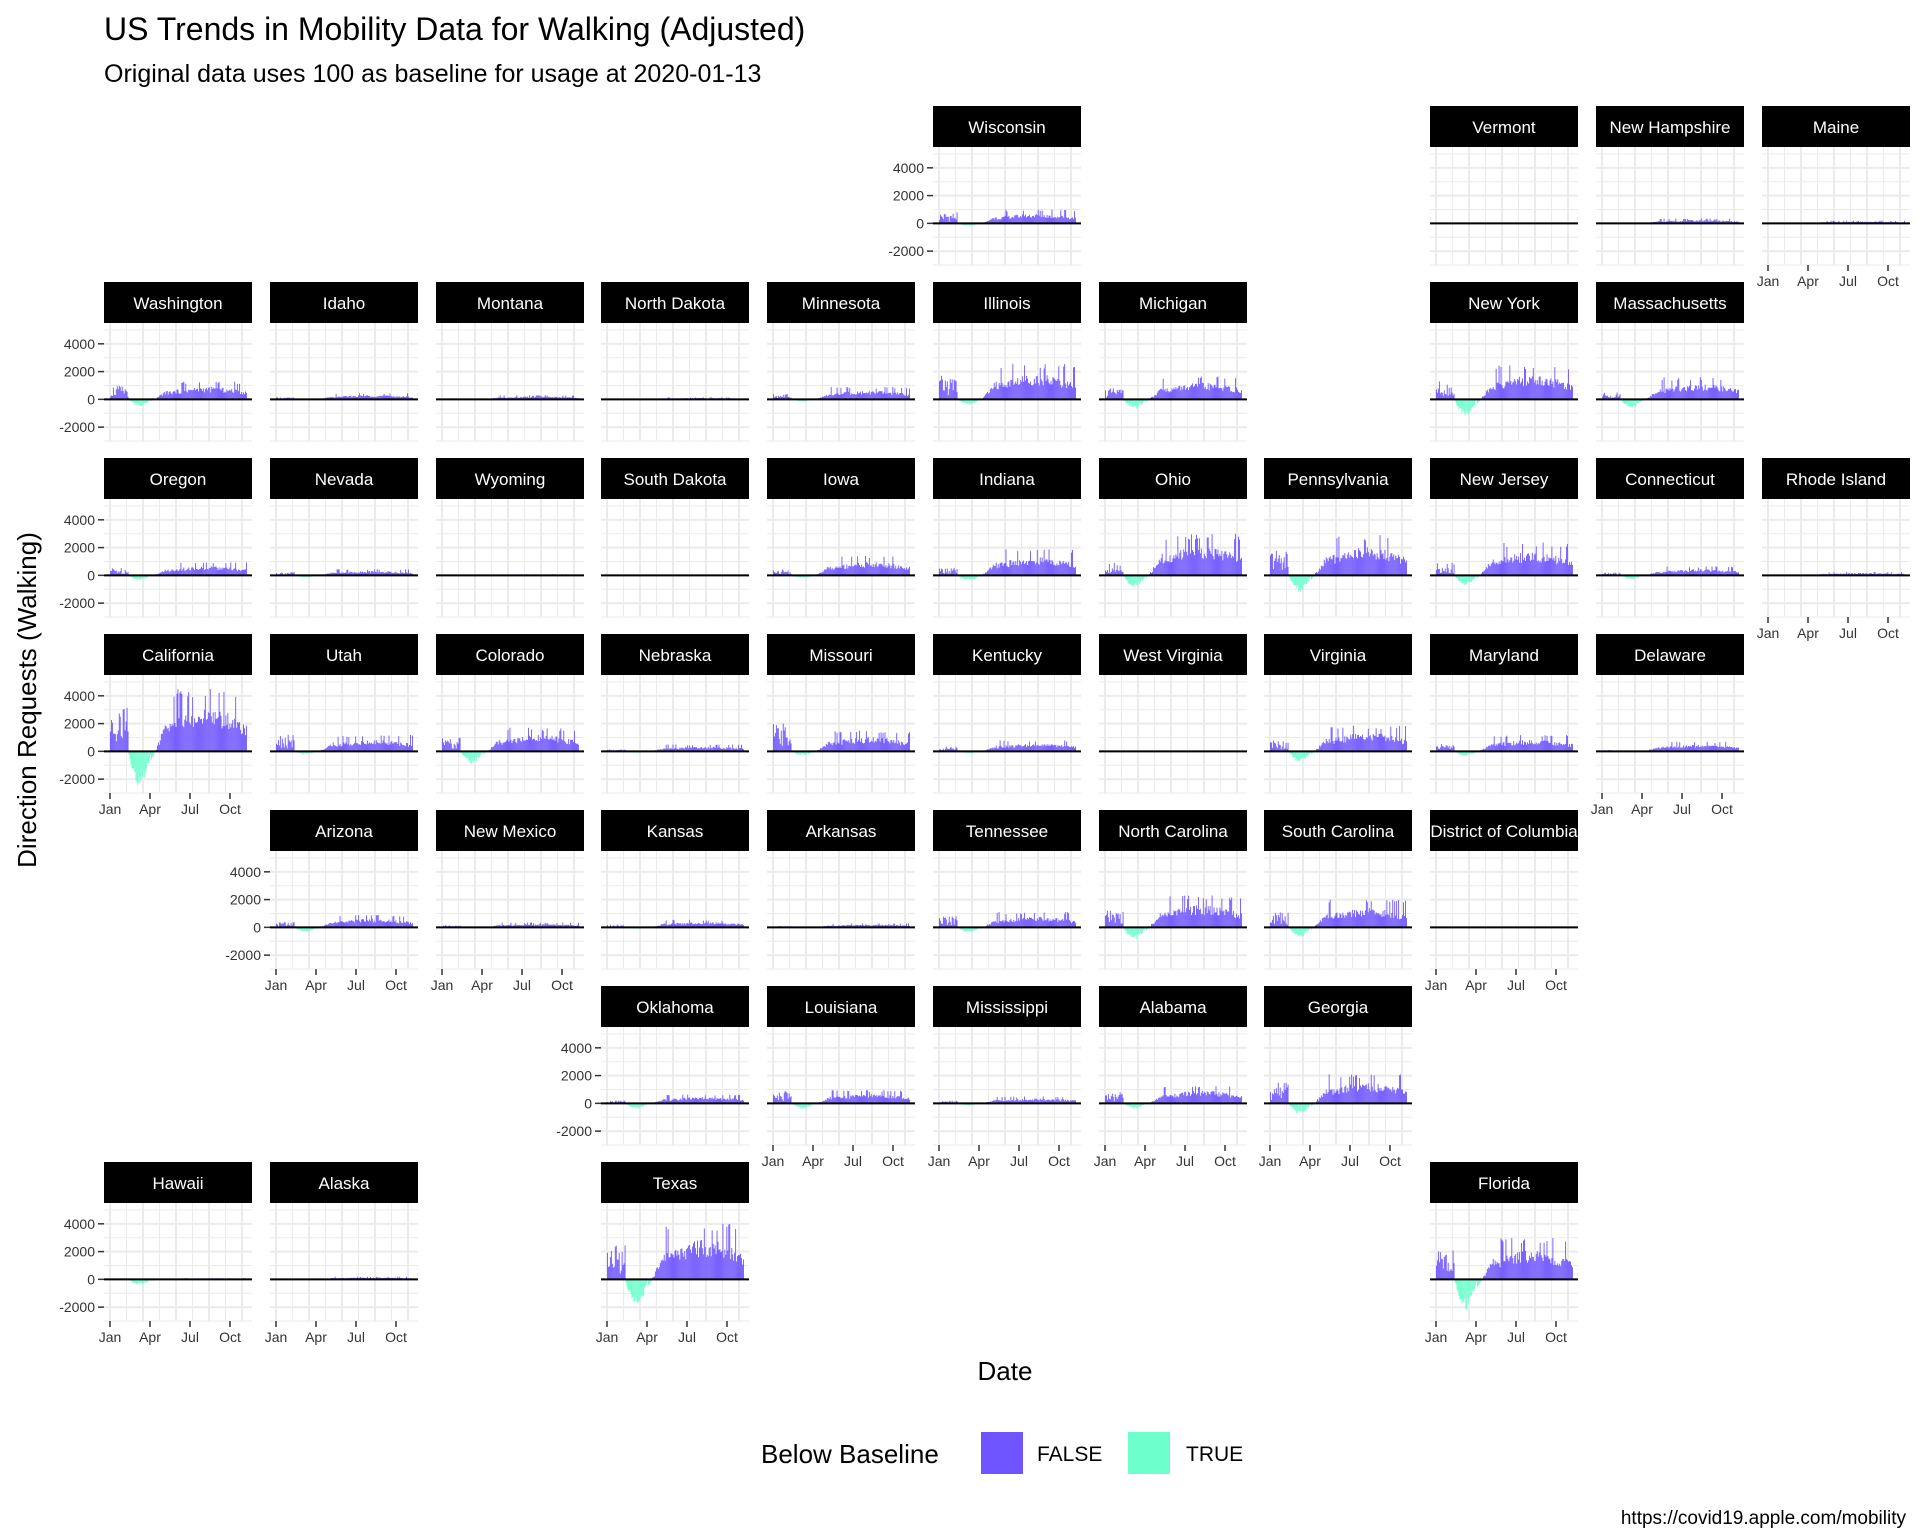 The width and height of the screenshot is (1920, 1536). I want to click on panel-nevada: Nevada, so click(344, 538).